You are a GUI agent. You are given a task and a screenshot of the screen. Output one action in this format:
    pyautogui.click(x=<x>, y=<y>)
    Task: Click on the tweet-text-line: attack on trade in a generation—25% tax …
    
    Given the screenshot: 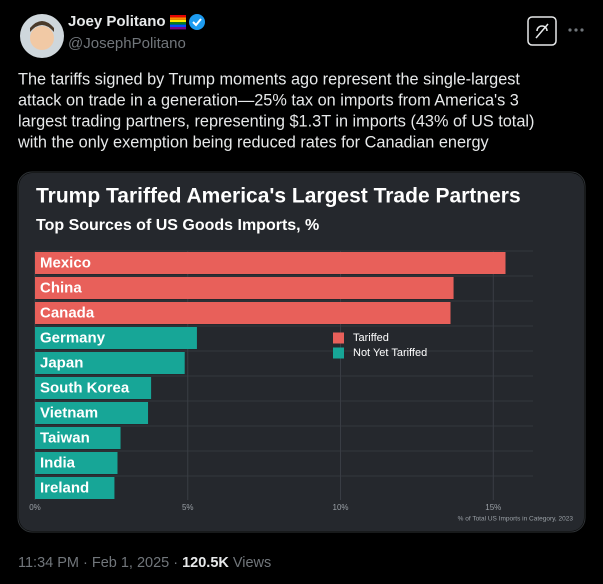 What is the action you would take?
    pyautogui.click(x=268, y=100)
    